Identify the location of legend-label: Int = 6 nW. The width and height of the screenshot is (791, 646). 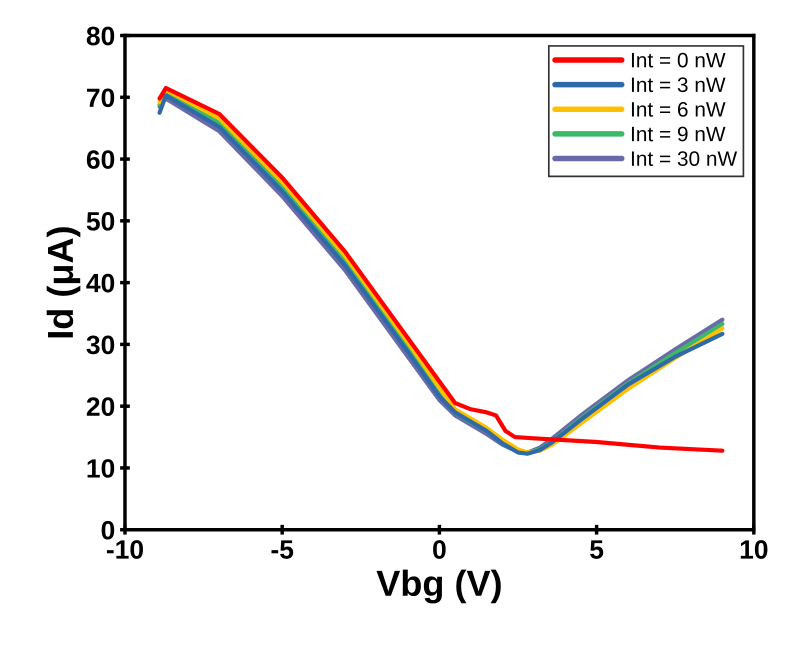
(679, 109).